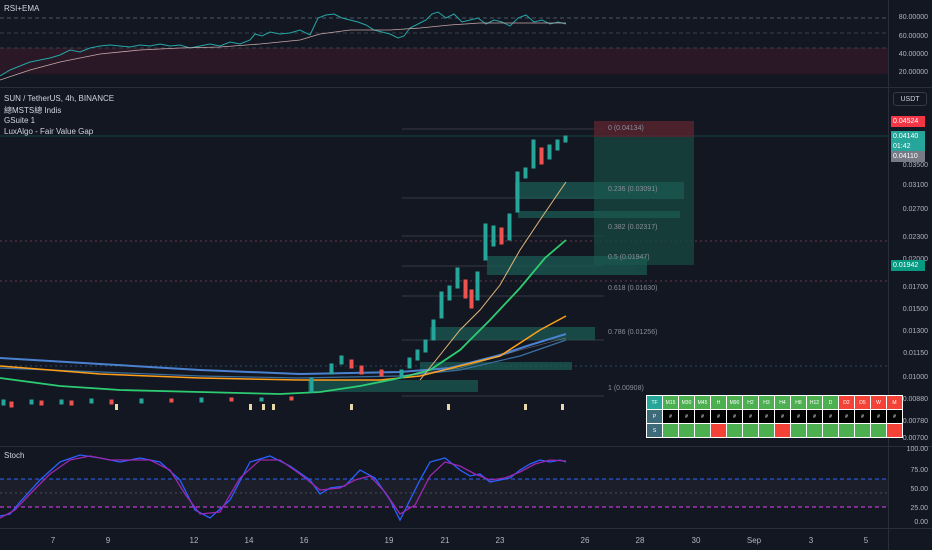 Image resolution: width=932 pixels, height=550 pixels. I want to click on mtf-header-cell: H8, so click(798, 402).